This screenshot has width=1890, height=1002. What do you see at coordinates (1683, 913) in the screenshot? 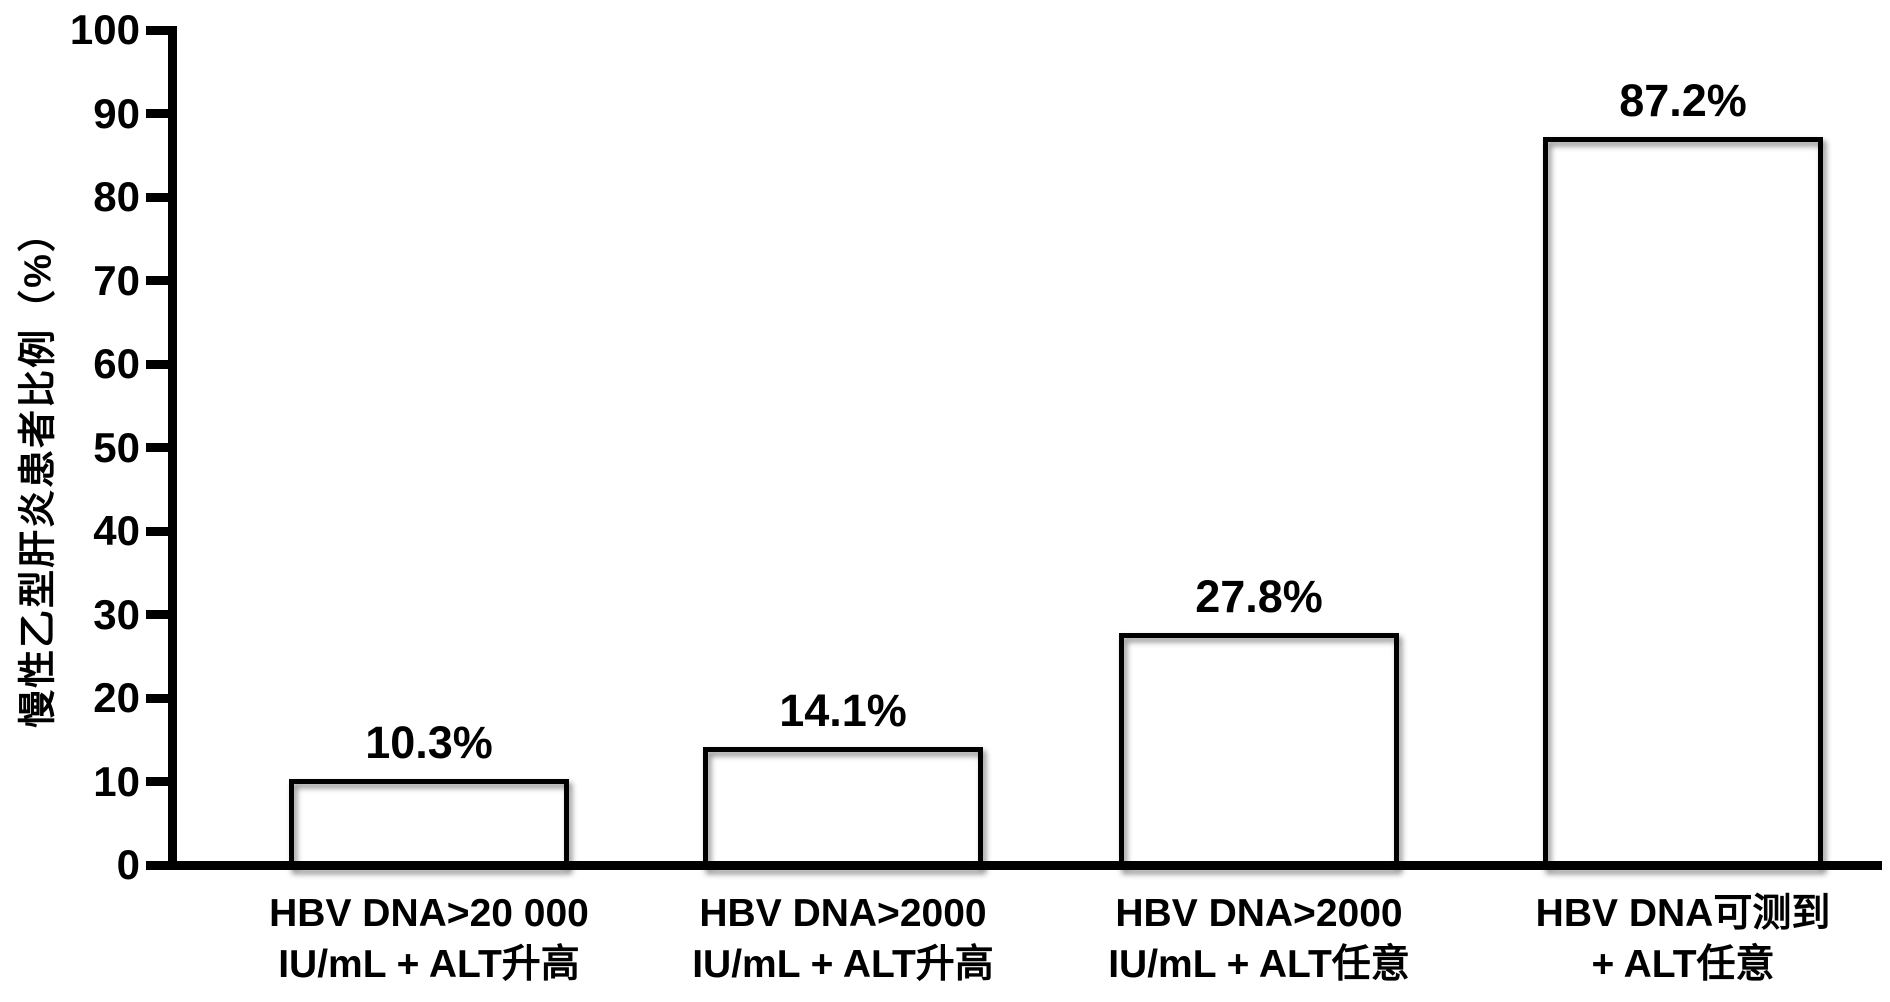
I see `category-label-4-line-1: HBV DNA可测到` at bounding box center [1683, 913].